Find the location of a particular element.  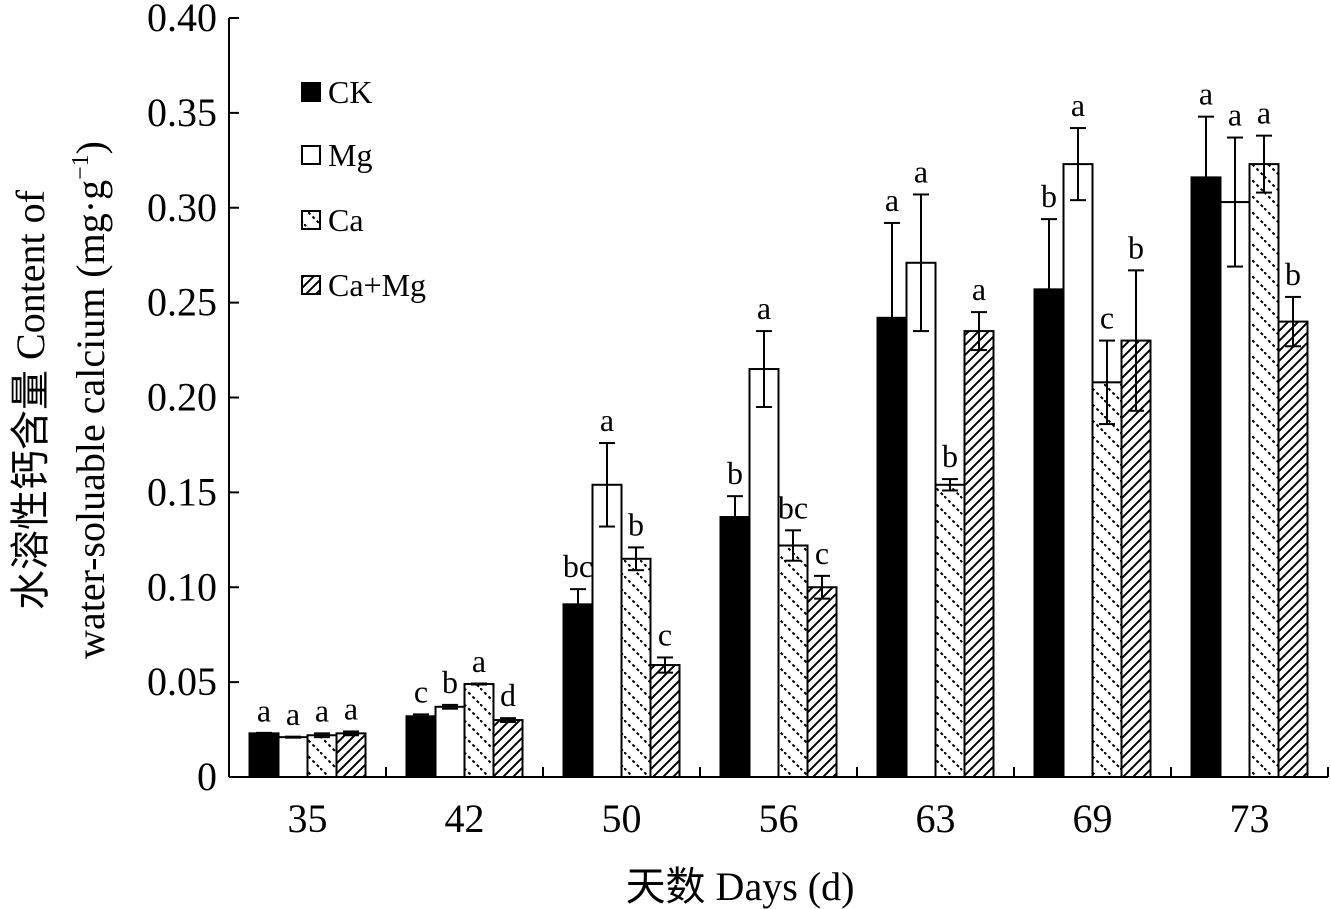

y-axis-title-line1: 水溶性钙含量 Content of is located at coordinates (30, 399).